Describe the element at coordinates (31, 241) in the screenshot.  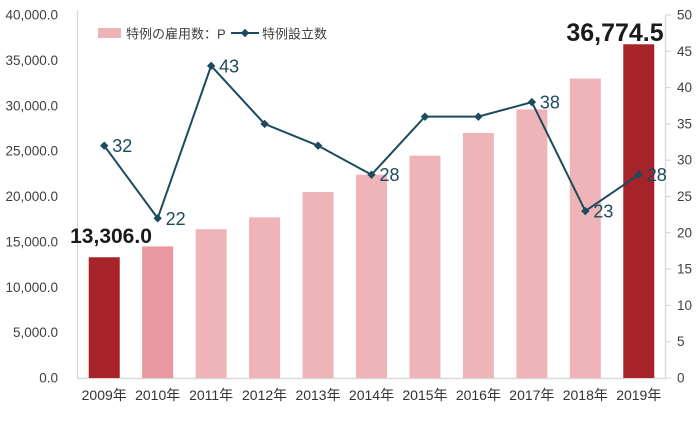
I see `y-axis-left-tick-label: 15,000.0` at that location.